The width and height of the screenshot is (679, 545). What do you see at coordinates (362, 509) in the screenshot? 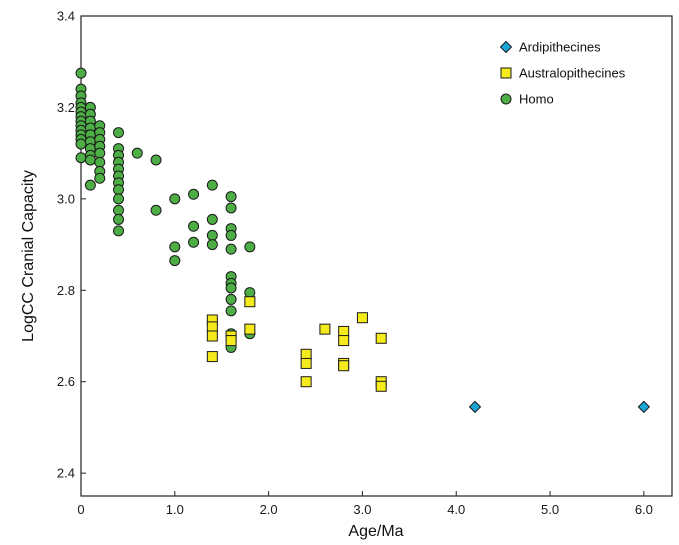
I see `x-tick-label: 3.0` at bounding box center [362, 509].